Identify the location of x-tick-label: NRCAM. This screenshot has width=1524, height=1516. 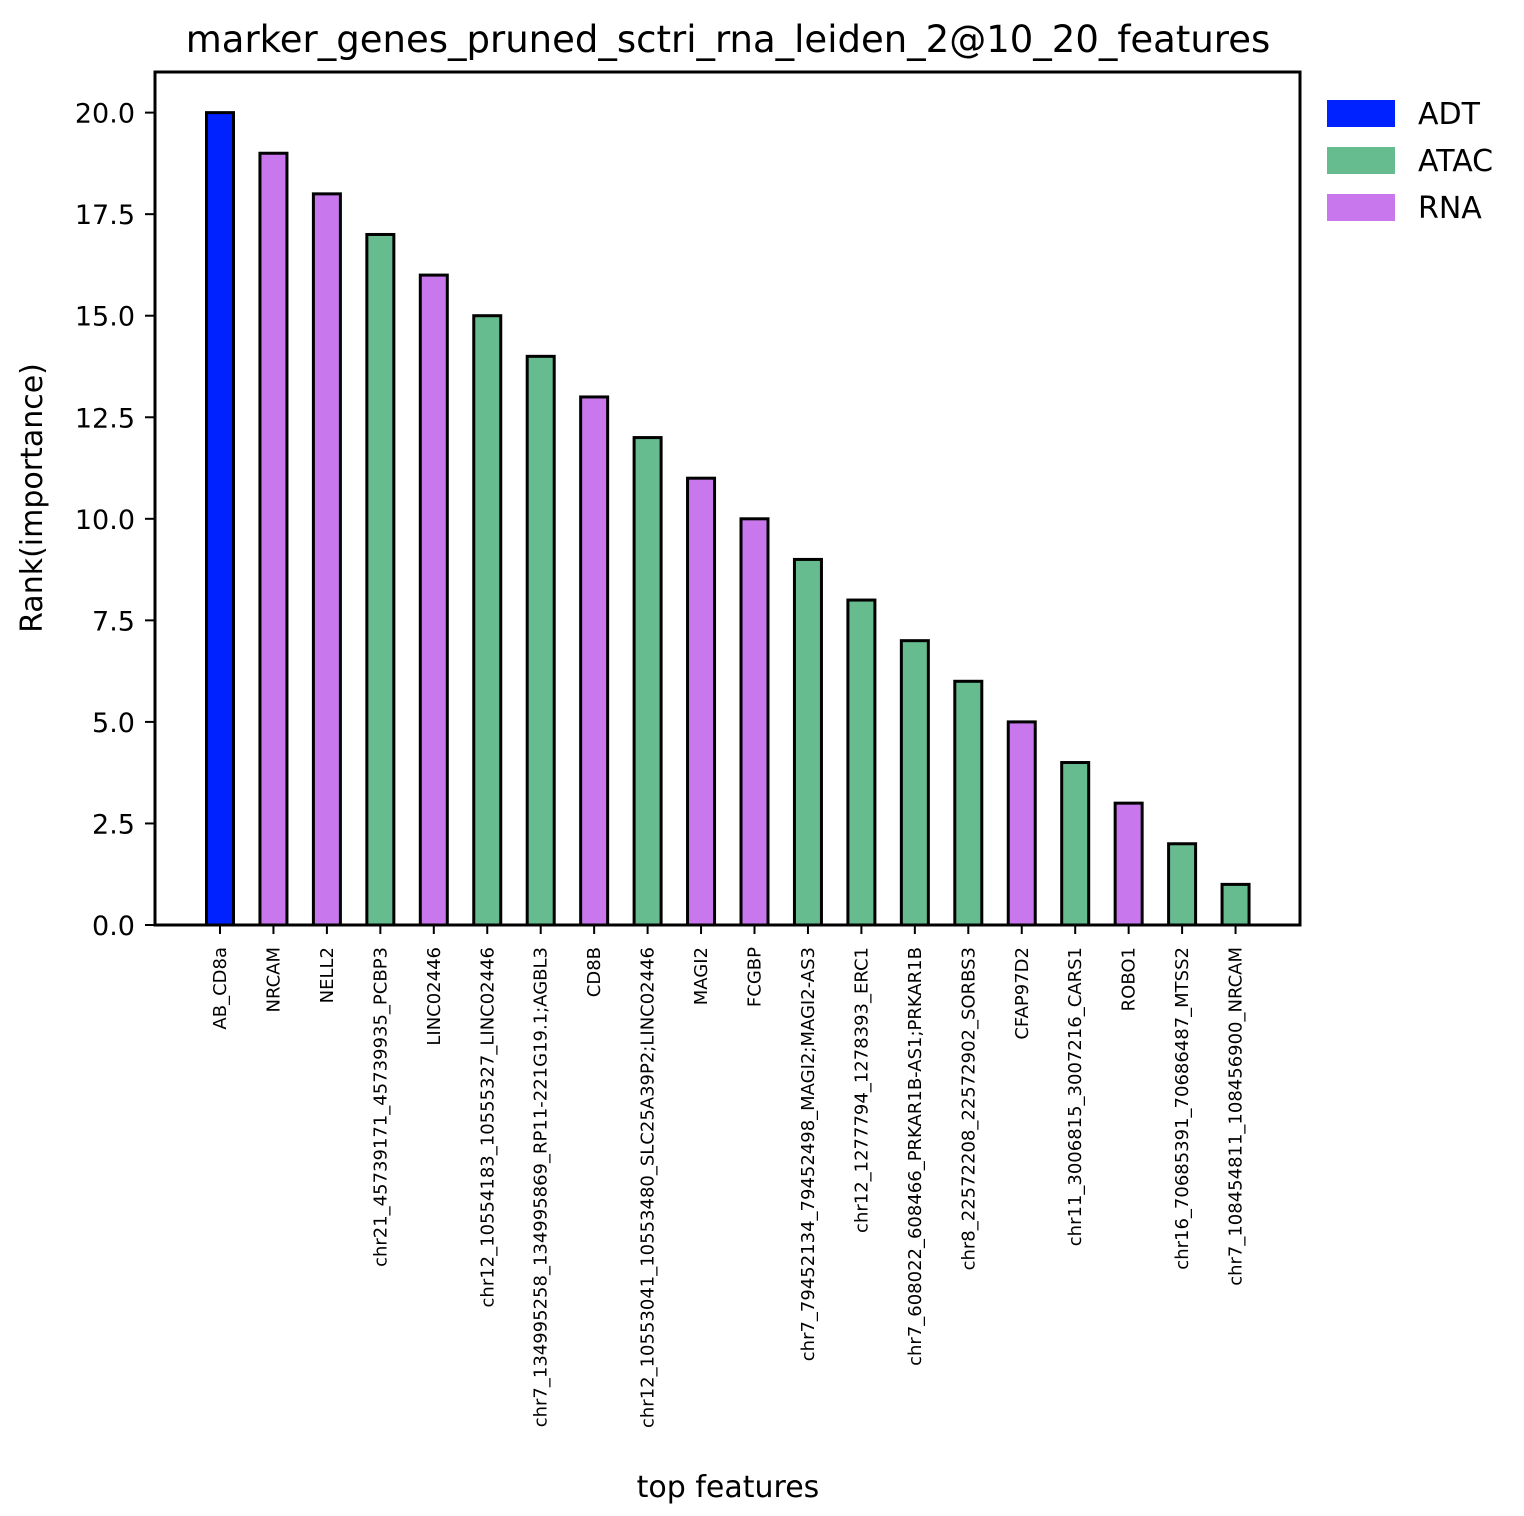
(273, 980).